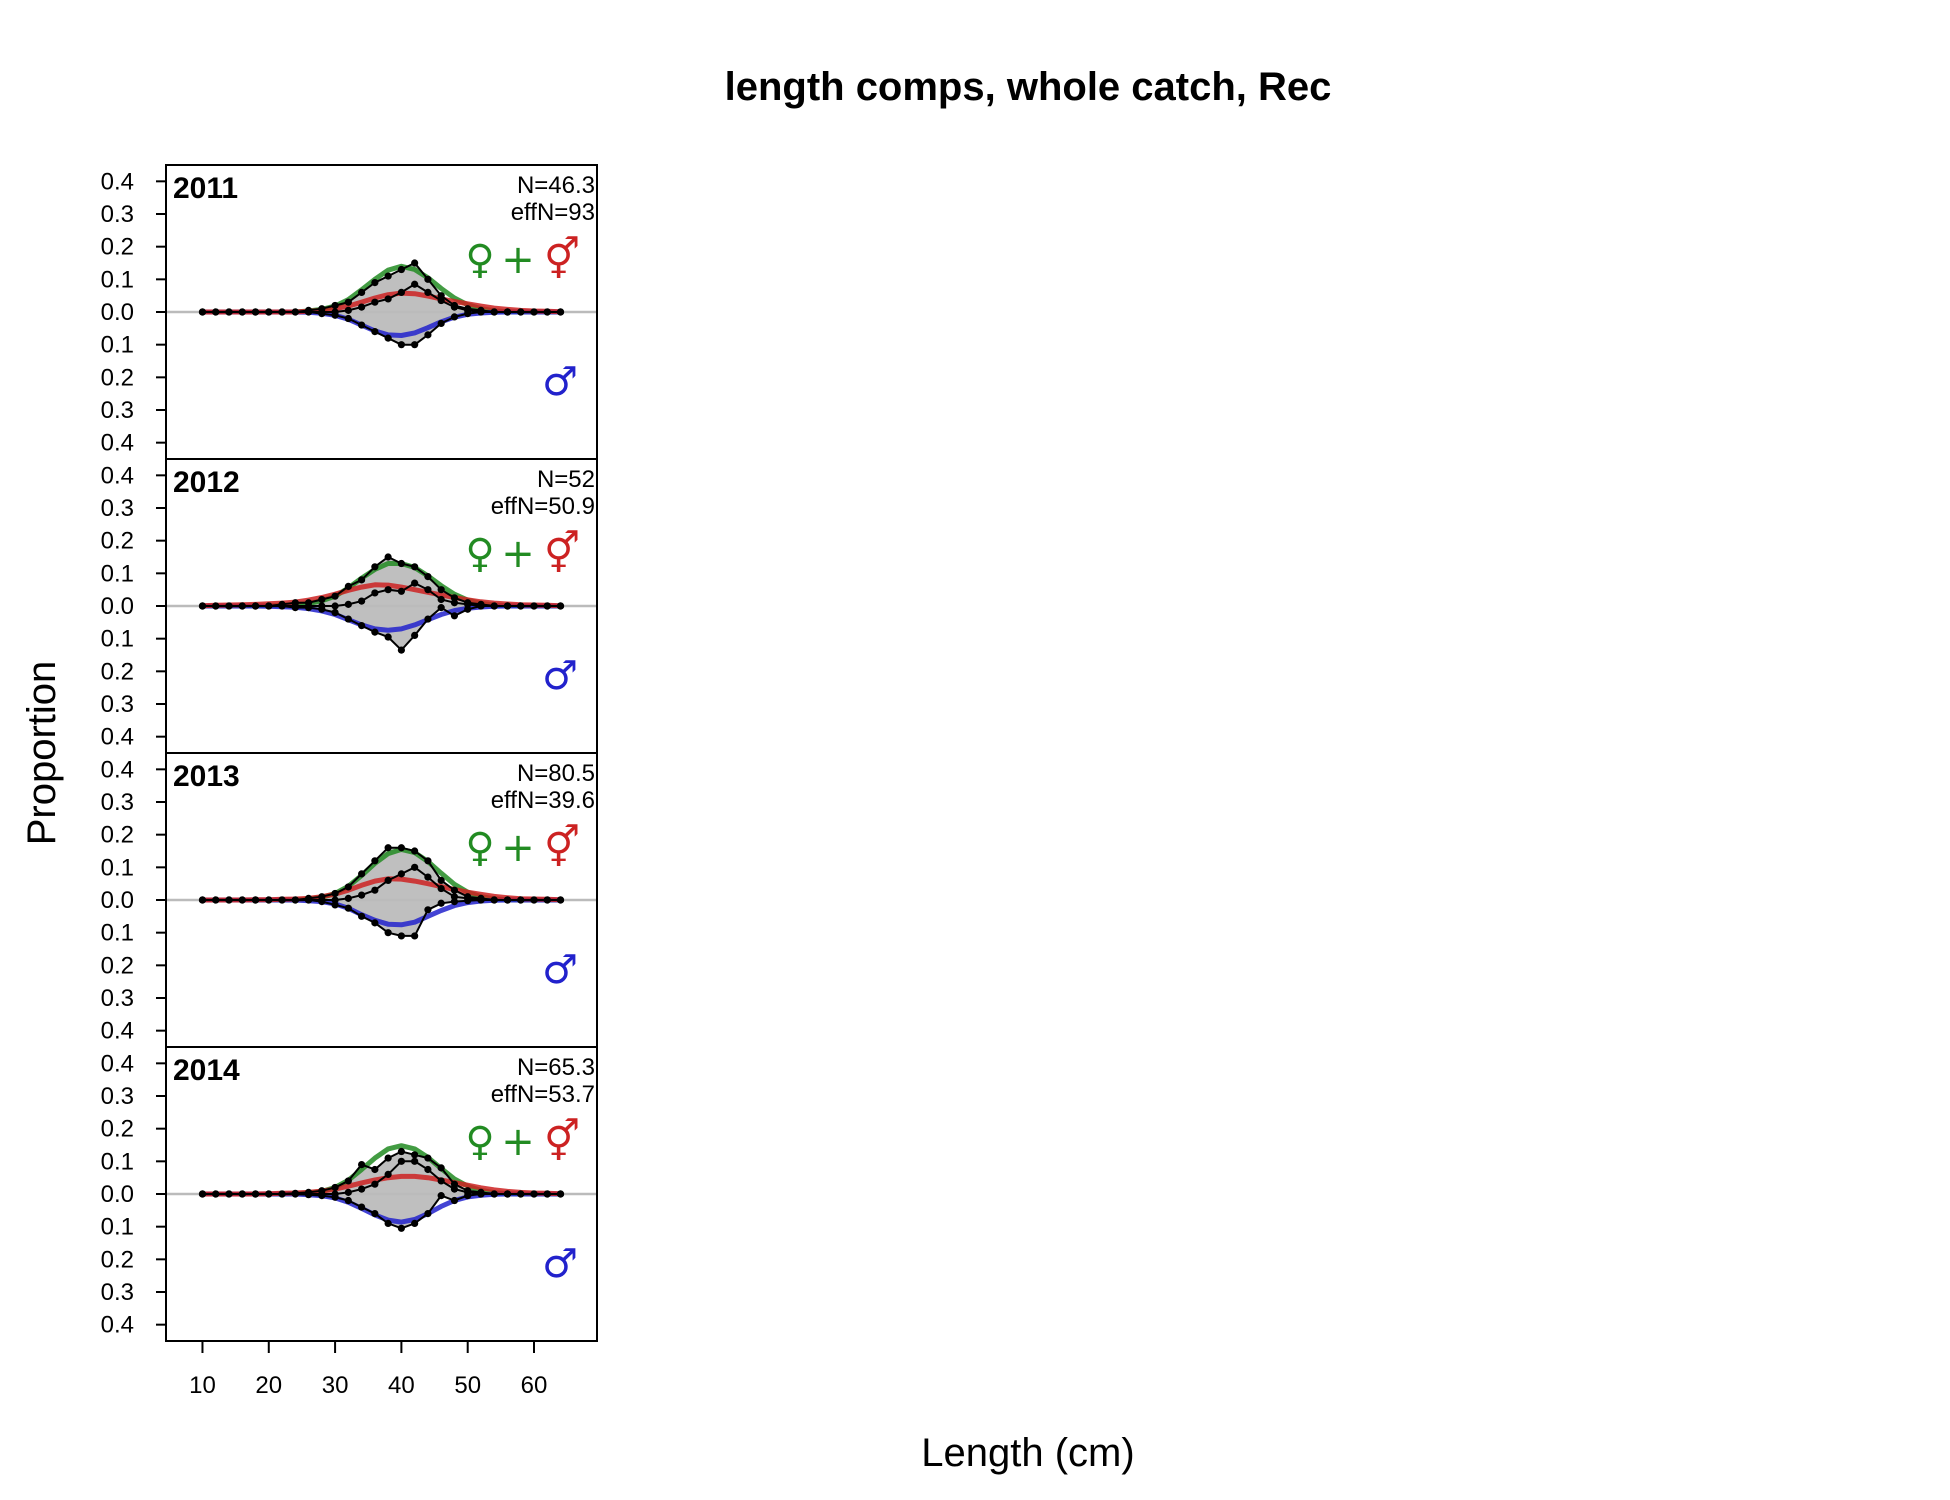 This screenshot has width=1950, height=1500. What do you see at coordinates (518, 554) in the screenshot?
I see `plus-symbol: +` at bounding box center [518, 554].